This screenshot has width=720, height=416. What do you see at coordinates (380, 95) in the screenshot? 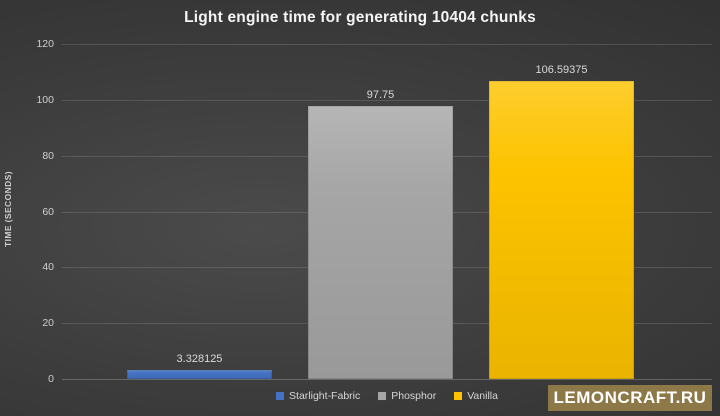
I see `bar-value-label-phosphor: 97.75` at bounding box center [380, 95].